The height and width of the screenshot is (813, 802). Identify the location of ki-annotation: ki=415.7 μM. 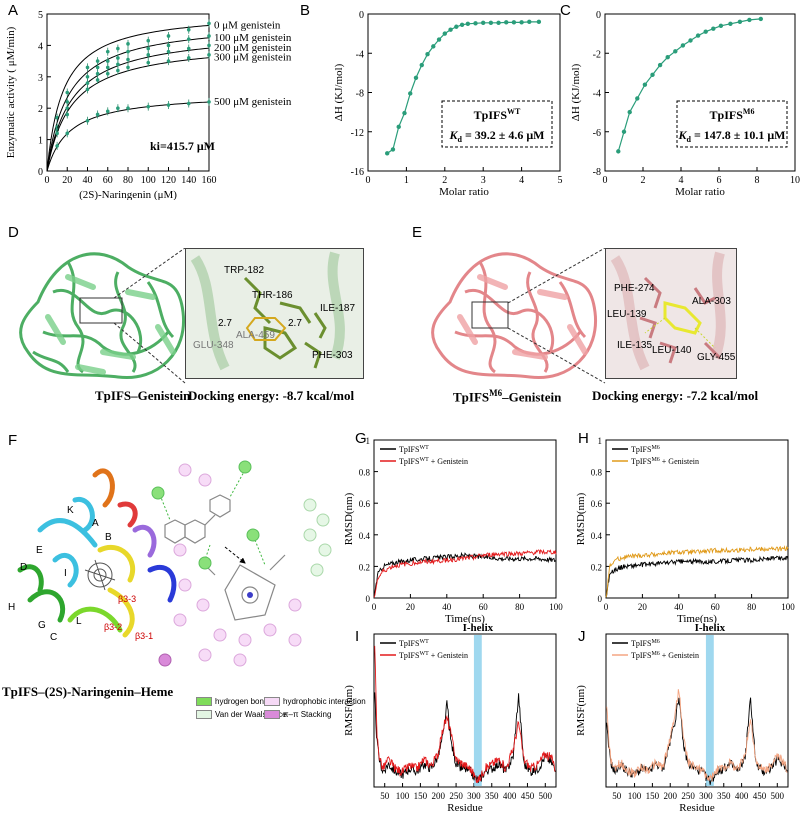
(182, 146).